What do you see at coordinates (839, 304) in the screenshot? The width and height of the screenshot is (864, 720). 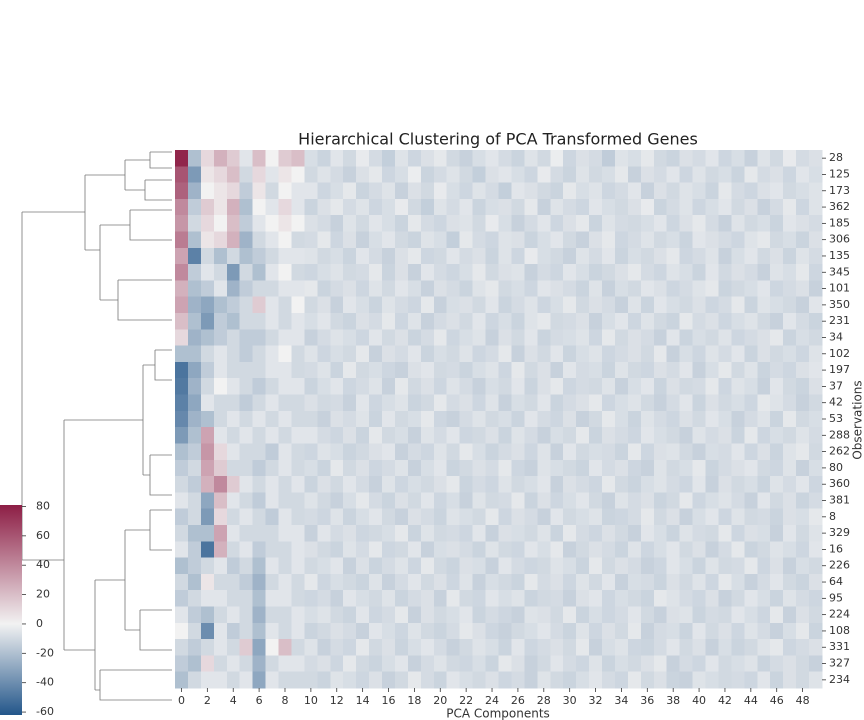 I see `y-tick-label: 350` at bounding box center [839, 304].